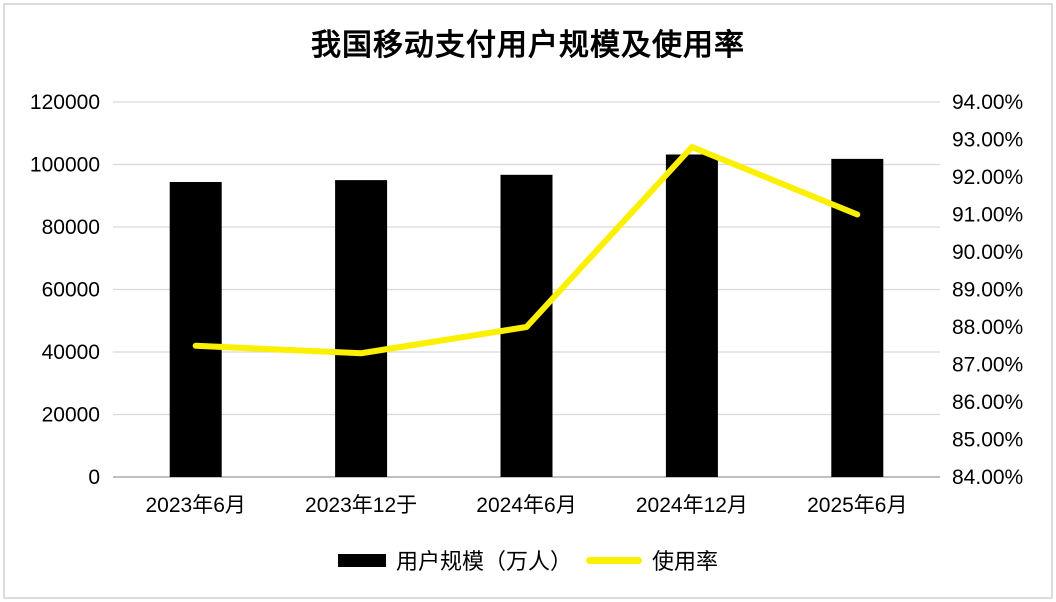 The width and height of the screenshot is (1056, 602). What do you see at coordinates (987, 290) in the screenshot?
I see `right-axis-tick-label: 89.00%` at bounding box center [987, 290].